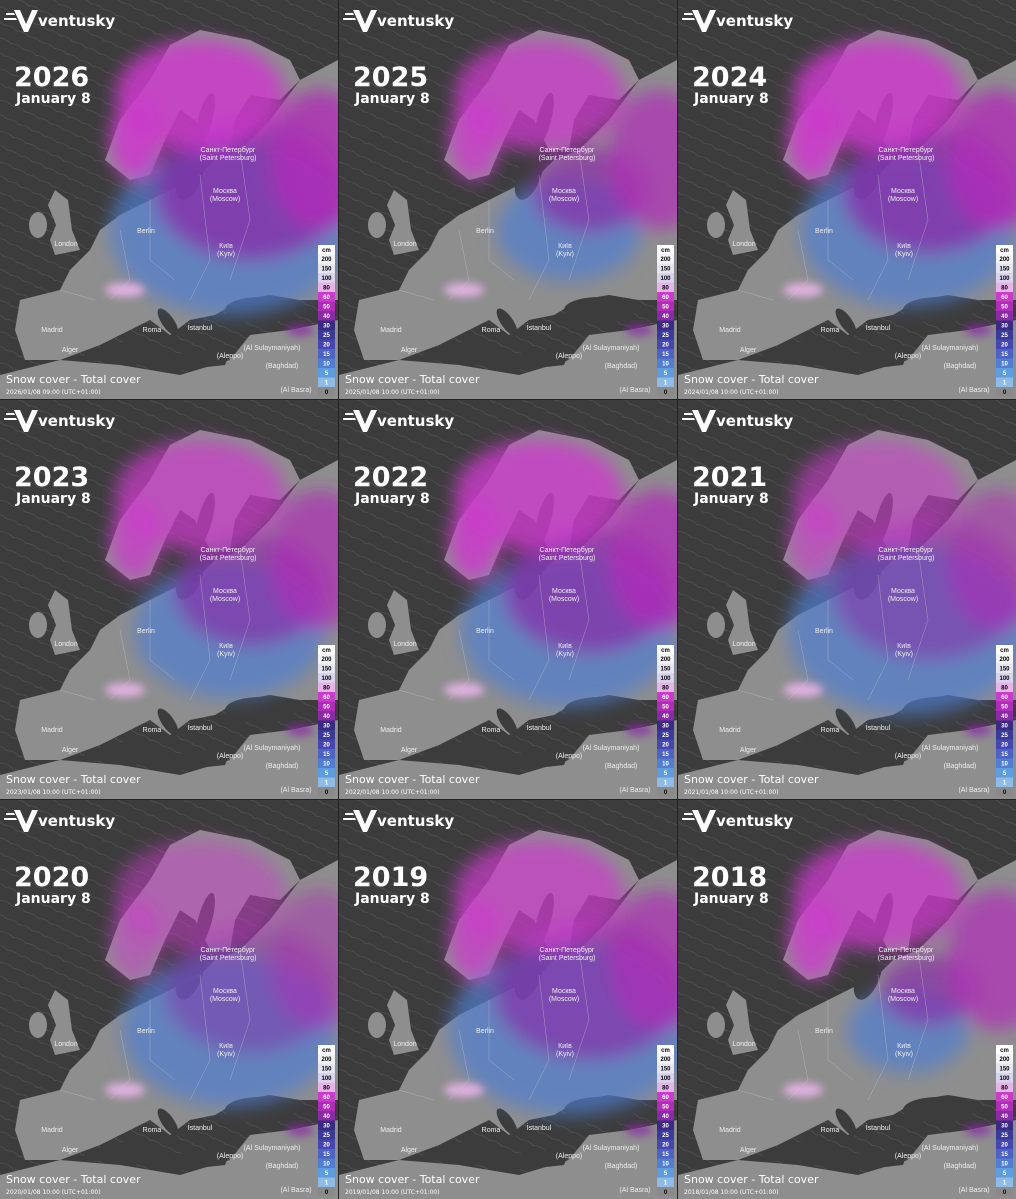 The width and height of the screenshot is (1016, 1199). Describe the element at coordinates (326, 251) in the screenshot. I see `legend-unit: cm` at that location.